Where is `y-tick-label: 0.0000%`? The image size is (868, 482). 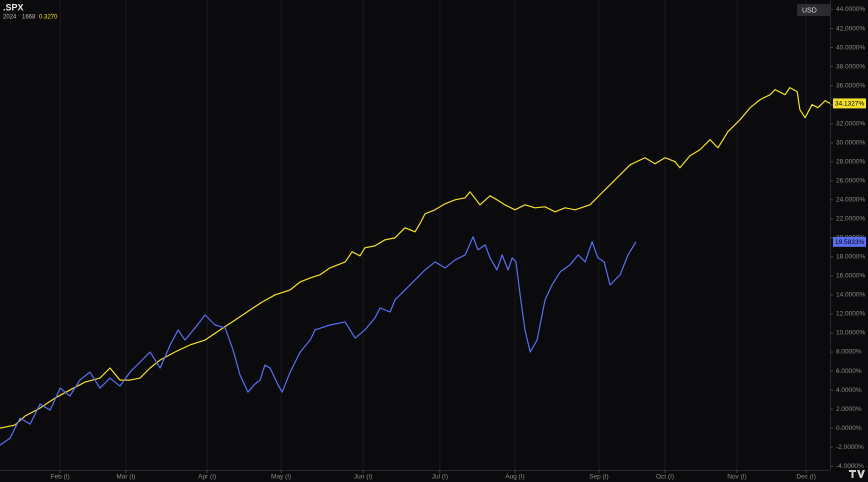
y-tick-label: 0.0000% is located at coordinates (849, 428).